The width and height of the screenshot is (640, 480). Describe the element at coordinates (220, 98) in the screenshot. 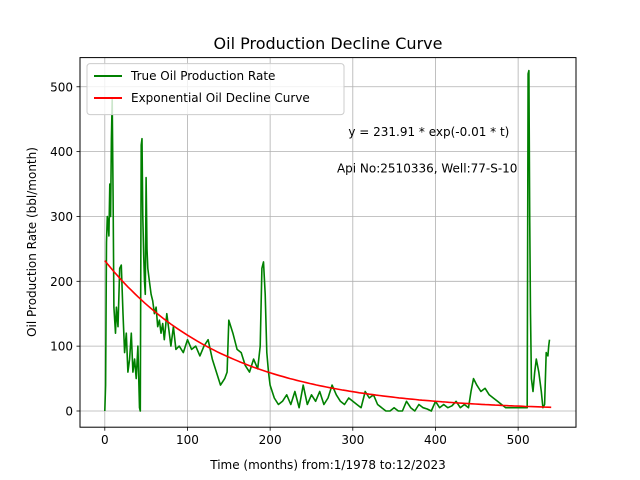

I see `legend-label-decline-curve: Exponential Oil Decline Curve` at that location.